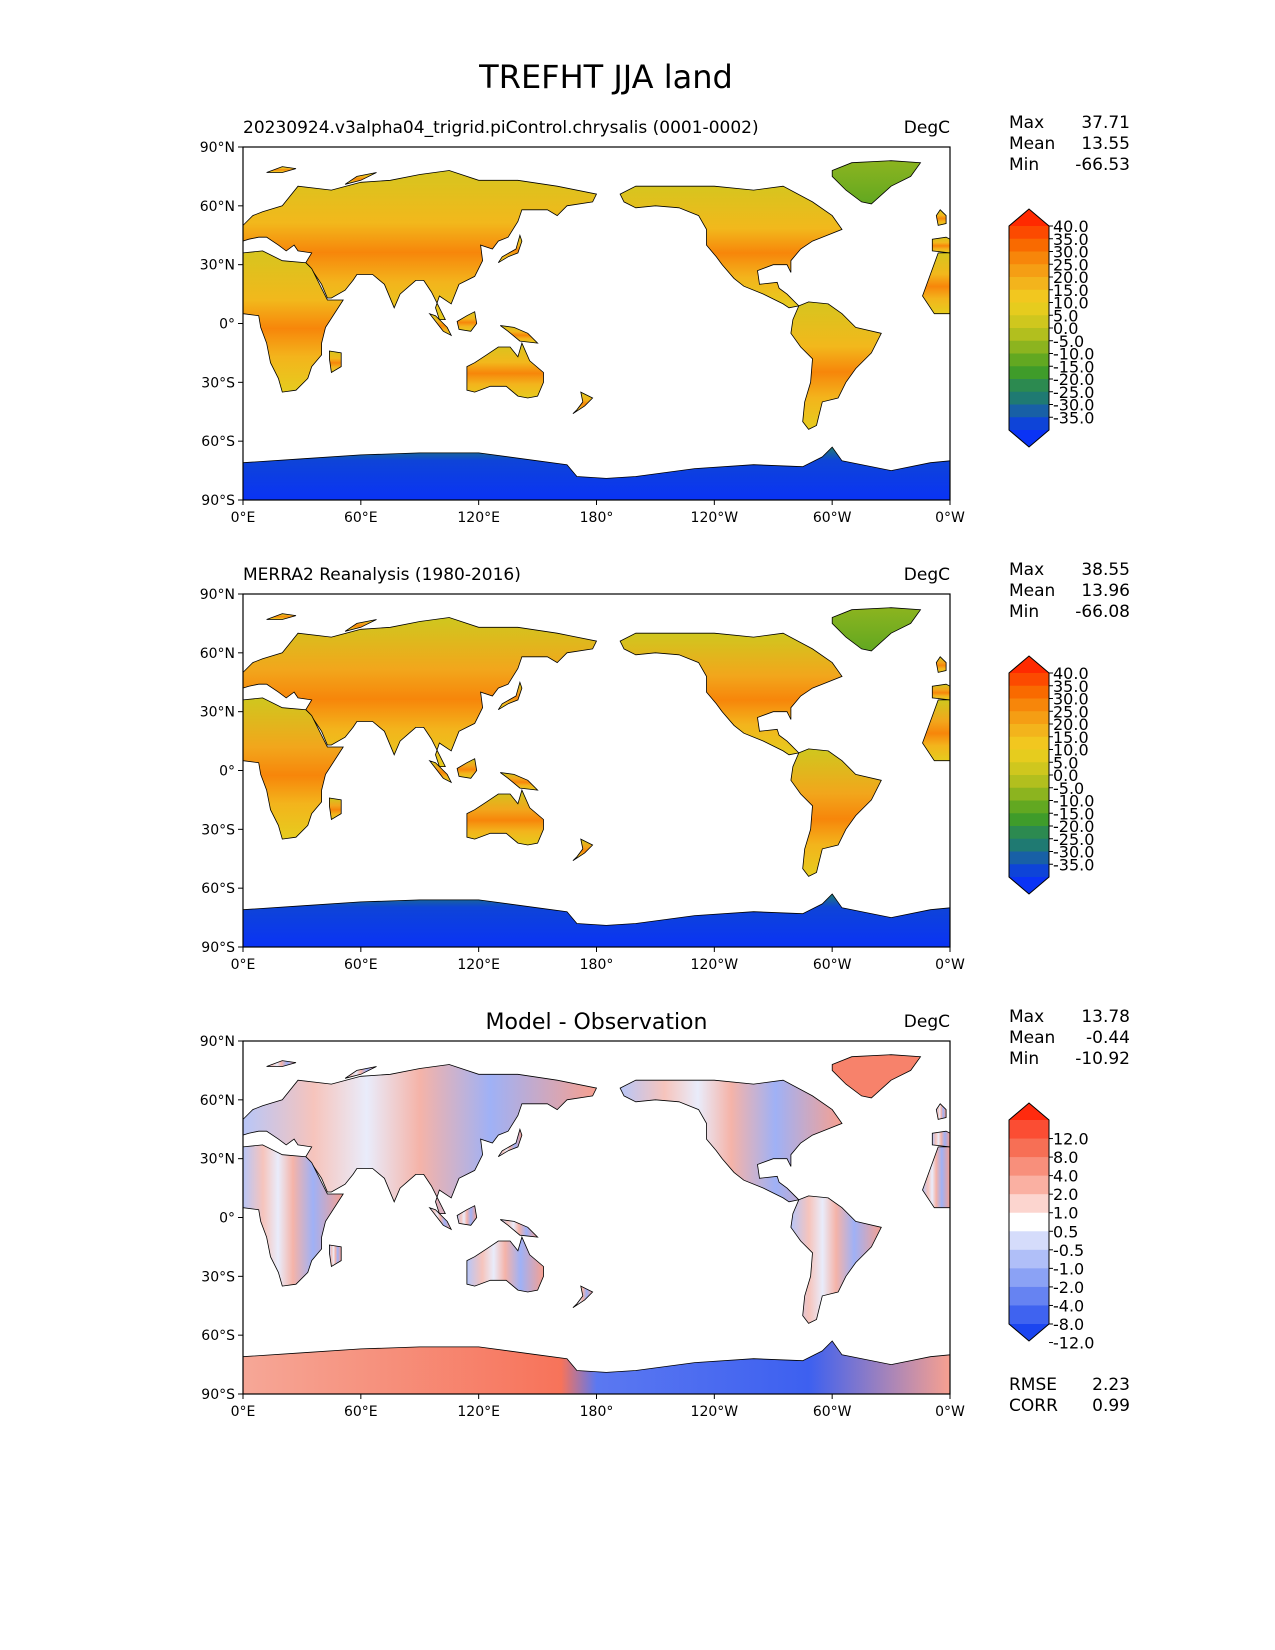 The width and height of the screenshot is (1275, 1650). I want to click on land-iberia_edge, so click(940, 1139).